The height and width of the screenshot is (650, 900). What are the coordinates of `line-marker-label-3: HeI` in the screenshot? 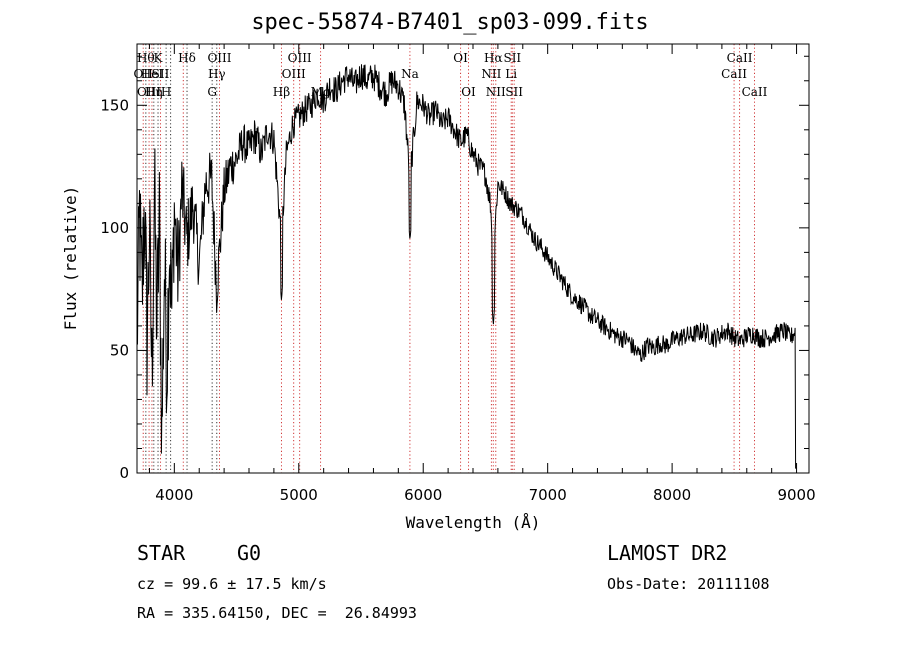 It's located at (152, 74).